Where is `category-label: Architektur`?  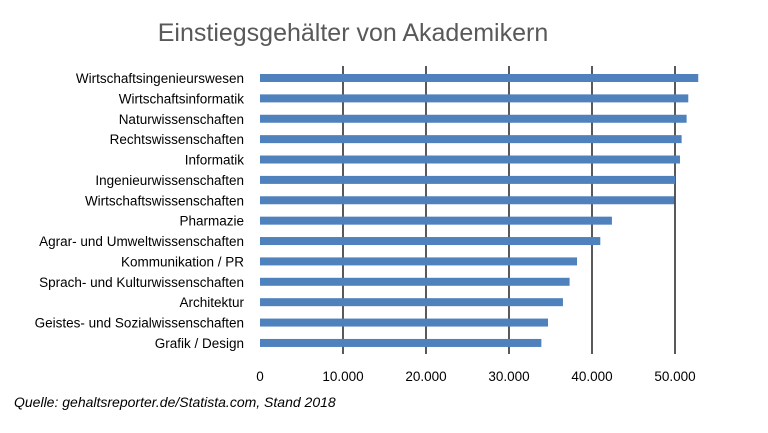 category-label: Architektur is located at coordinates (211, 302).